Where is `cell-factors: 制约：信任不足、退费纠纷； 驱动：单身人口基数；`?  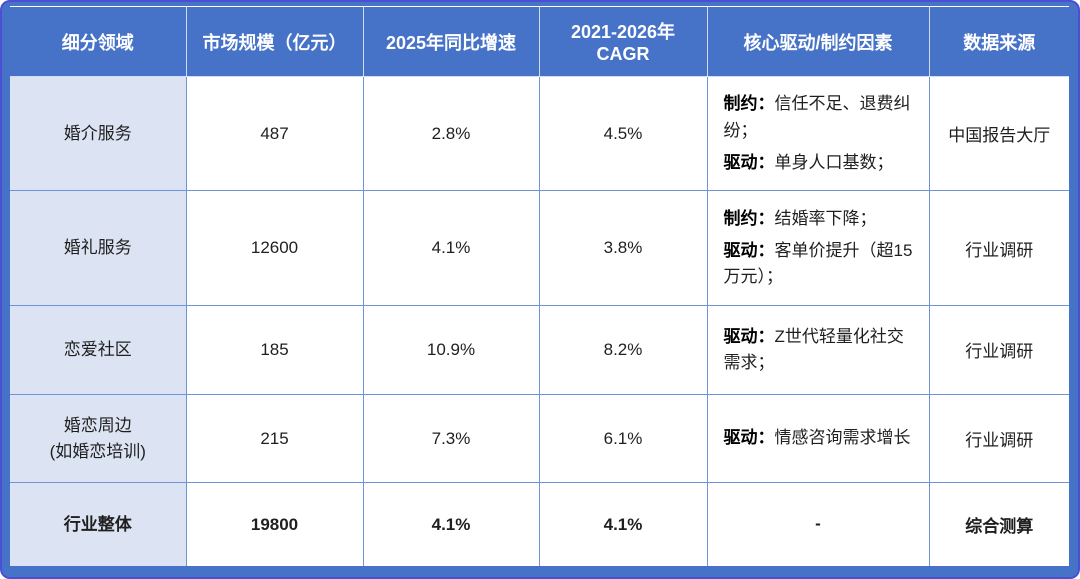
cell-factors: 制约：信任不足、退费纠纷； 驱动：单身人口基数； is located at coordinates (818, 133).